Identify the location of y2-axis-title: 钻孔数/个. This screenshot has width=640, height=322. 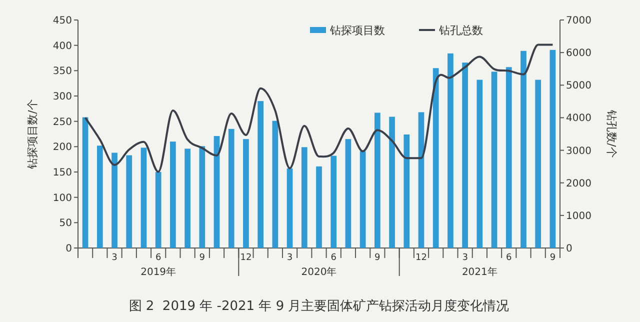
(611, 133).